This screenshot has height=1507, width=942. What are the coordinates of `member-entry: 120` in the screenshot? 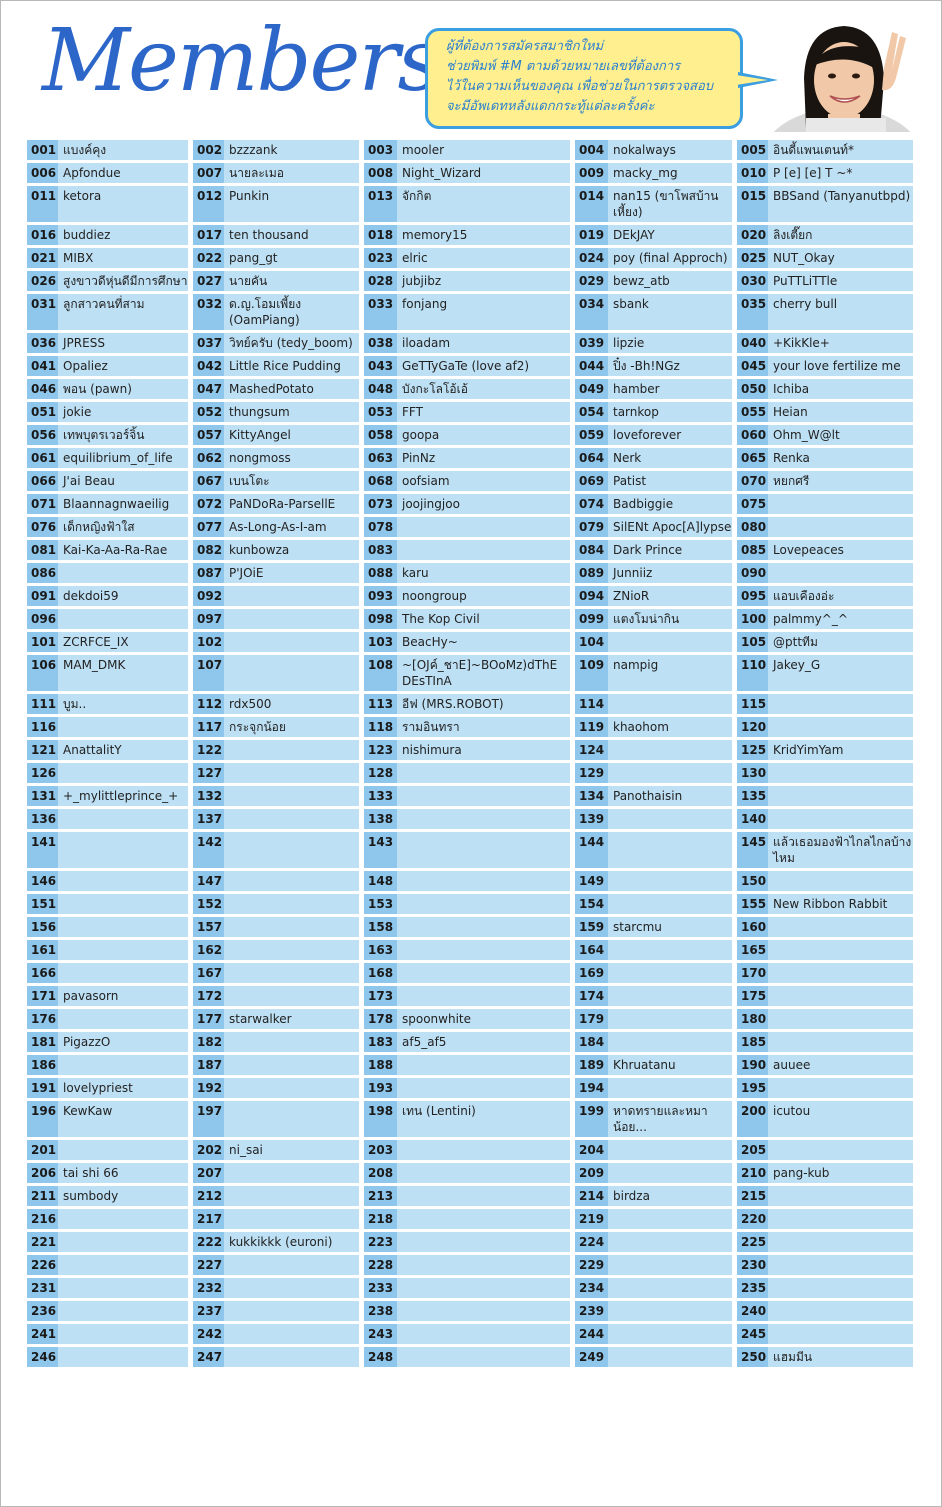 It's located at (825, 727).